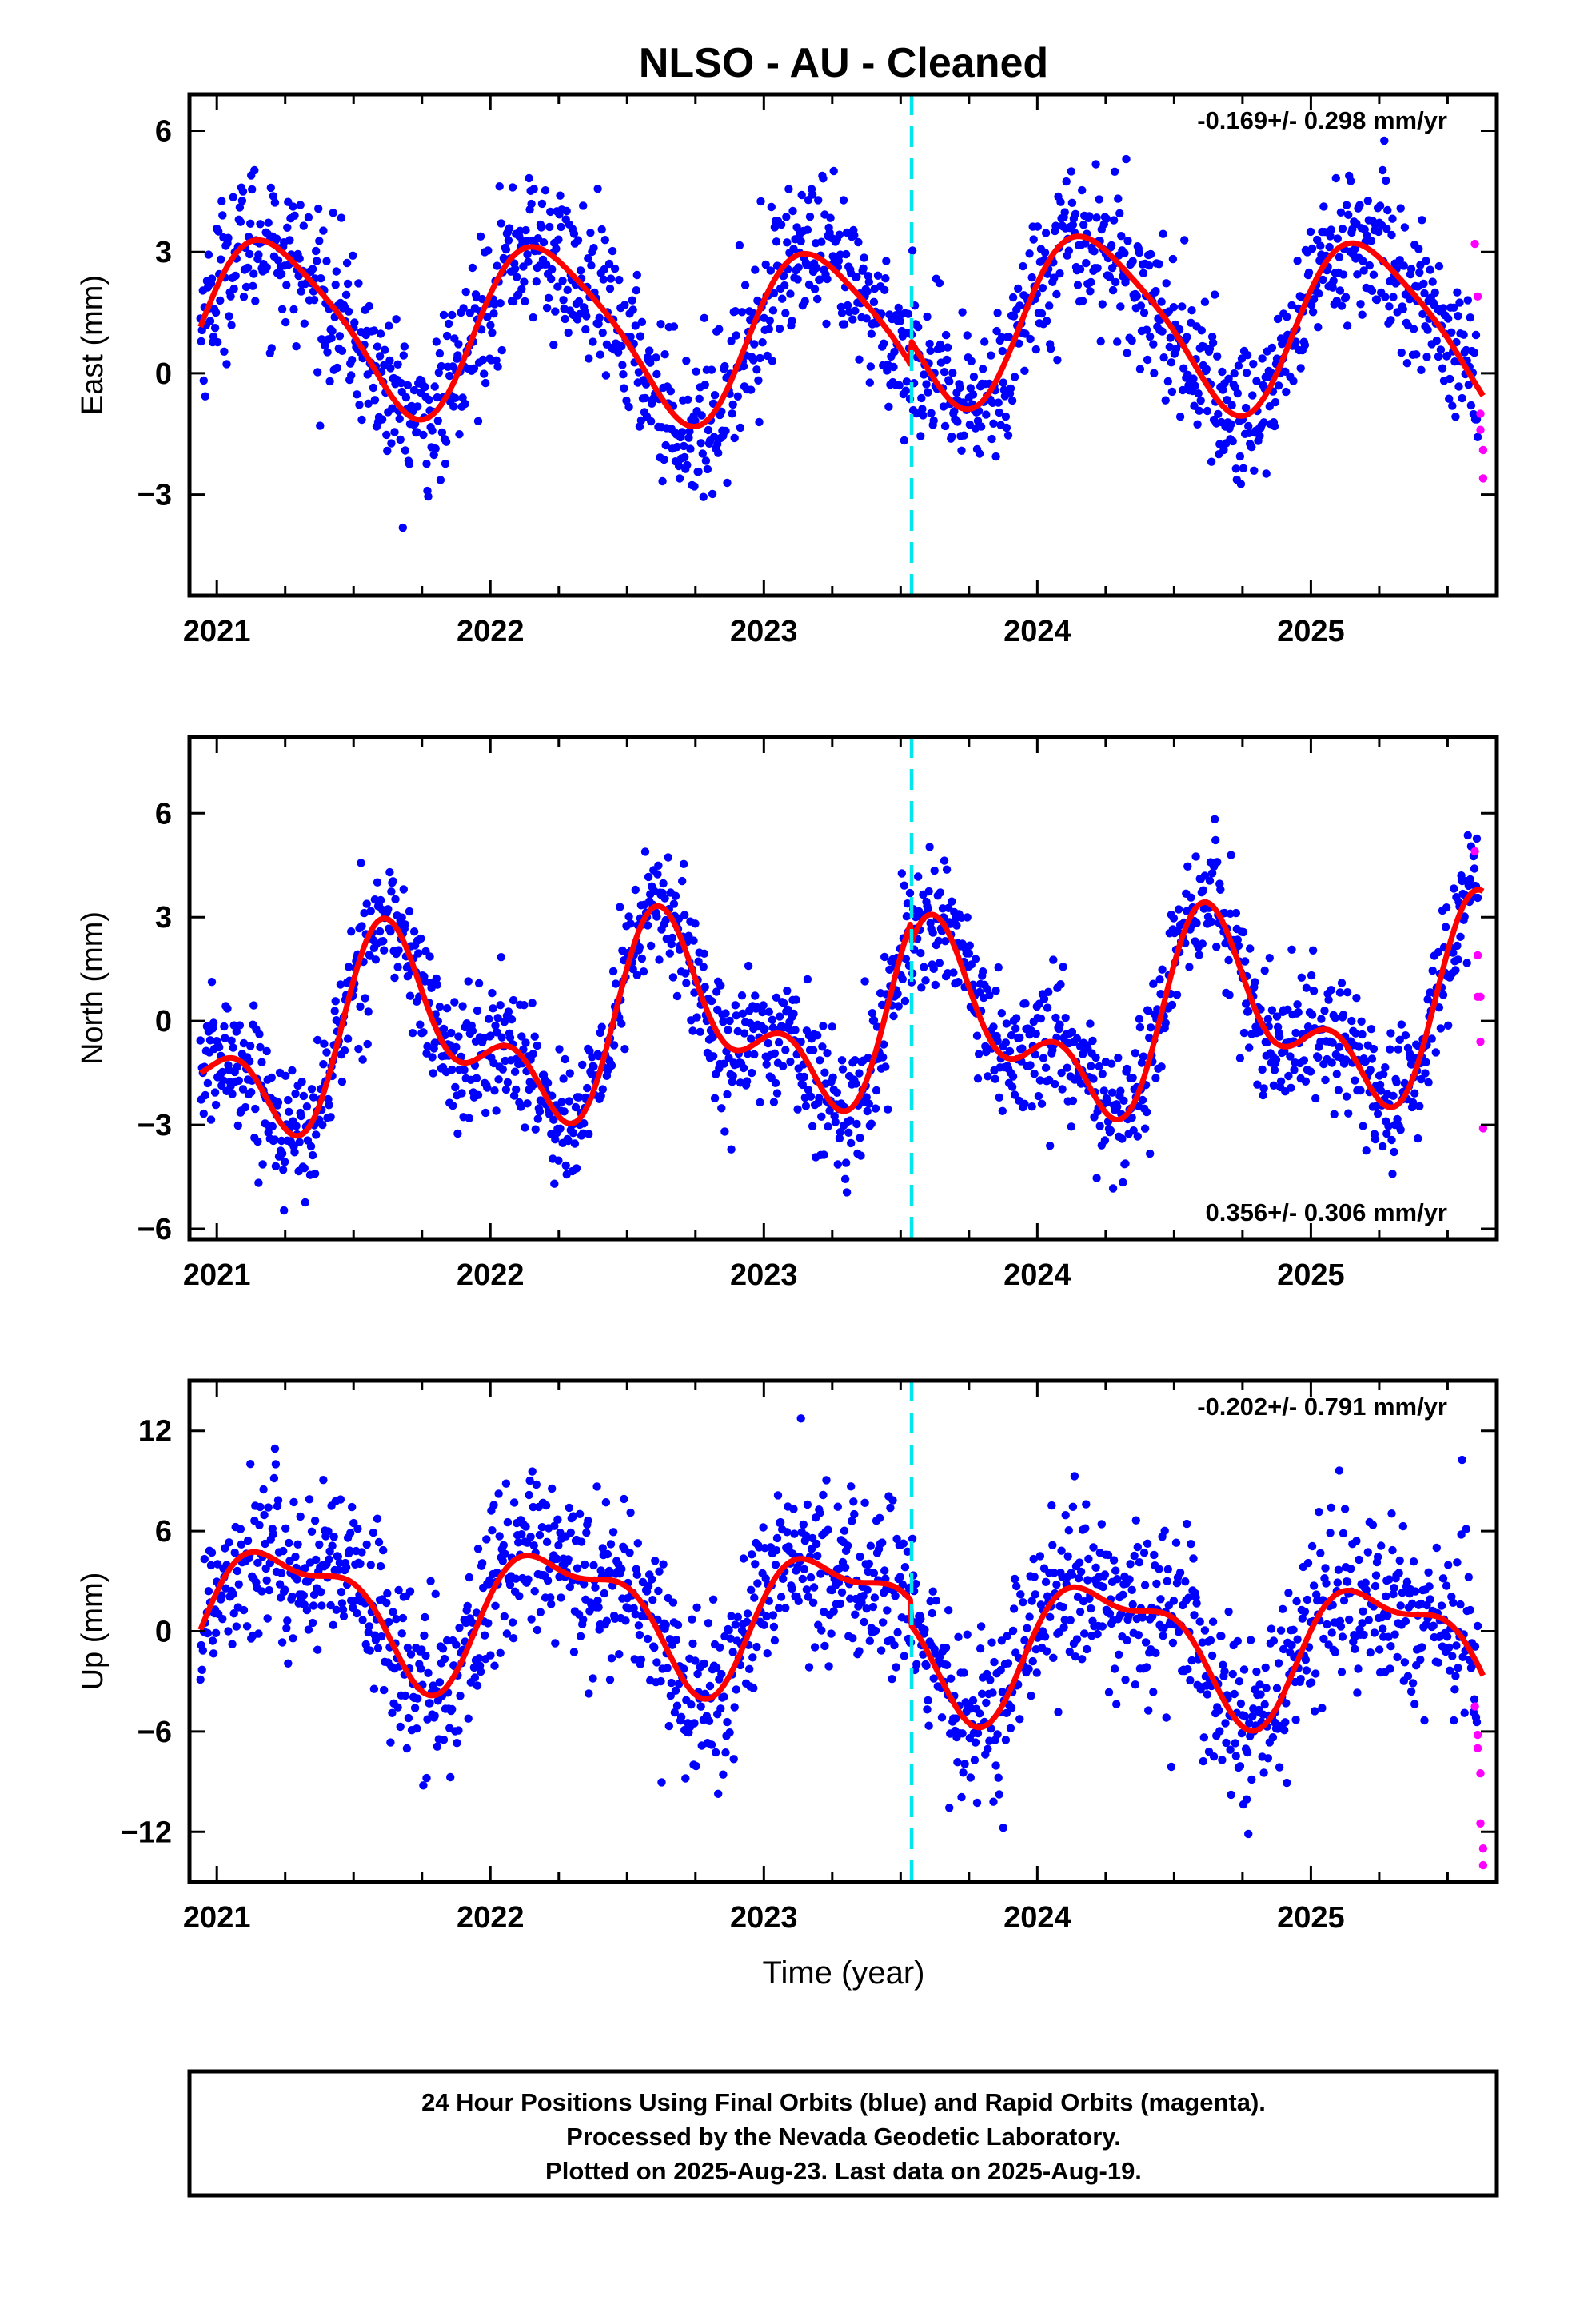 The image size is (1580, 2324). I want to click on x-axis-label: Time (year), so click(844, 1973).